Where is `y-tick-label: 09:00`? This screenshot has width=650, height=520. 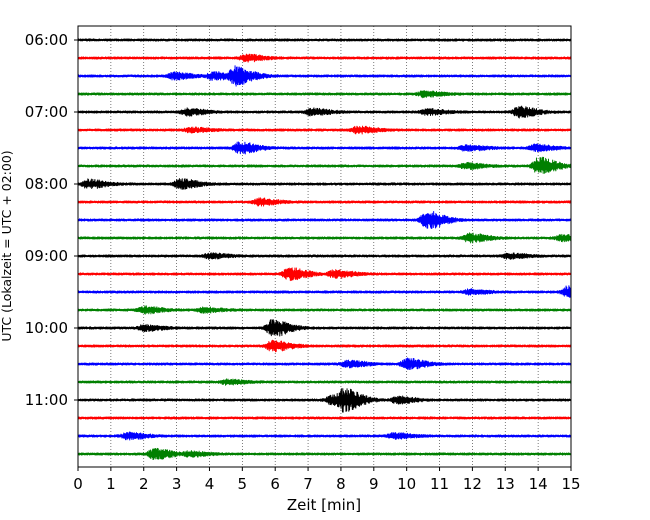
y-tick-label: 09:00 is located at coordinates (46, 256).